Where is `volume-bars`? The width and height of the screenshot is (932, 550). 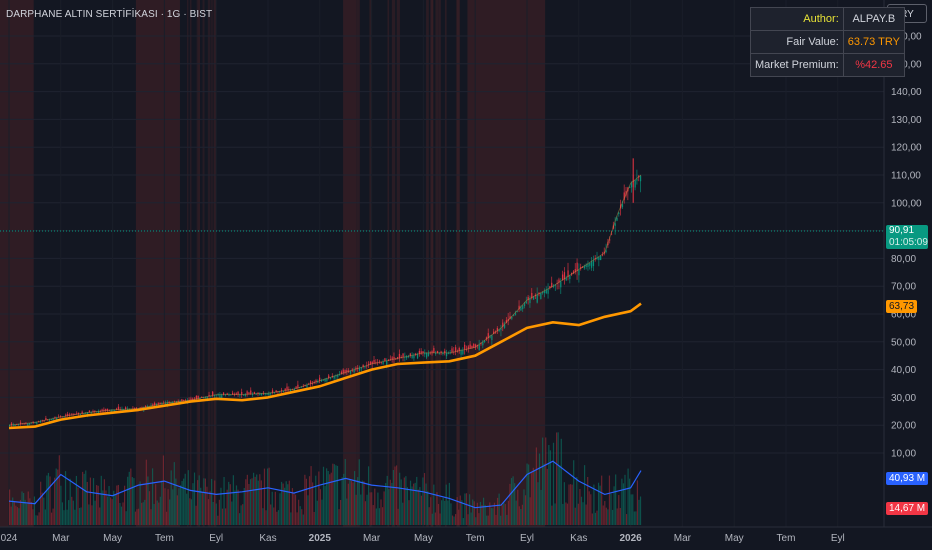
volume-bars is located at coordinates (325, 478).